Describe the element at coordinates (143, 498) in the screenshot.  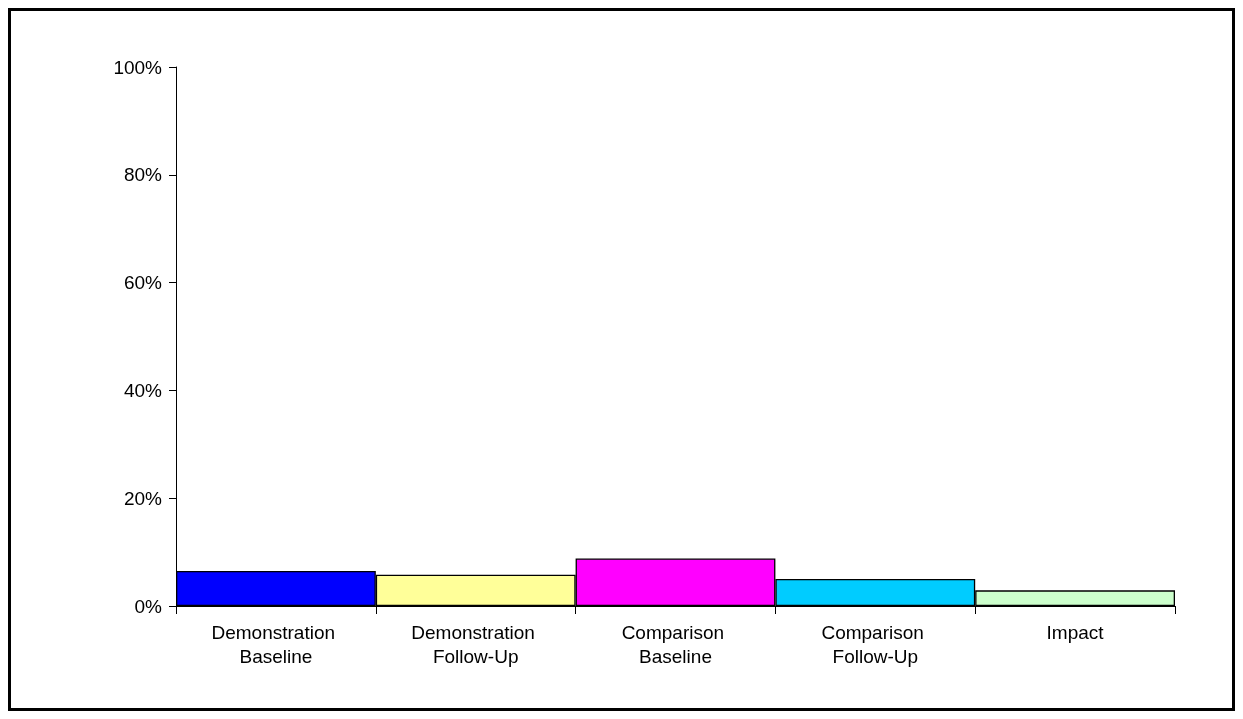
I see `y-tick-label: 20%` at that location.